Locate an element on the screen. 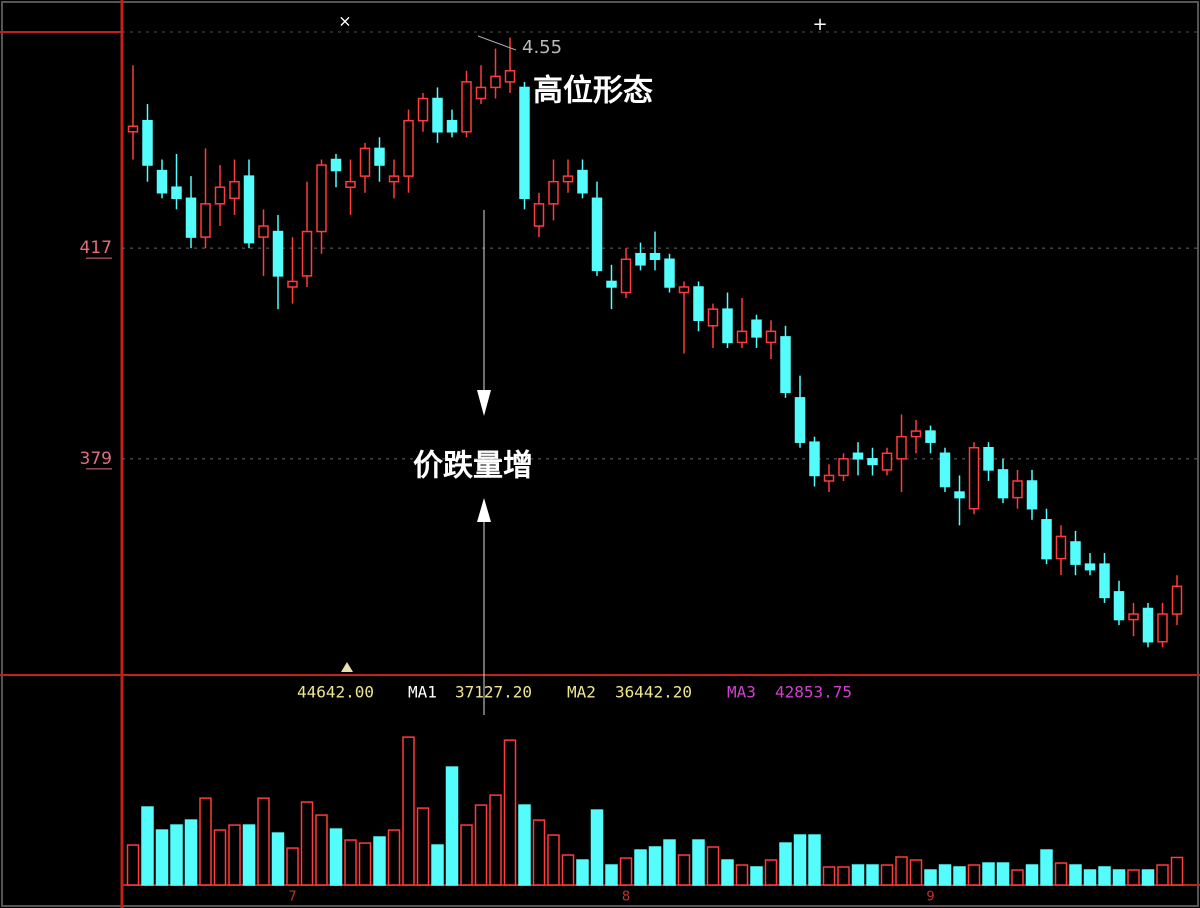  volume-legend: MA2 is located at coordinates (581, 692).